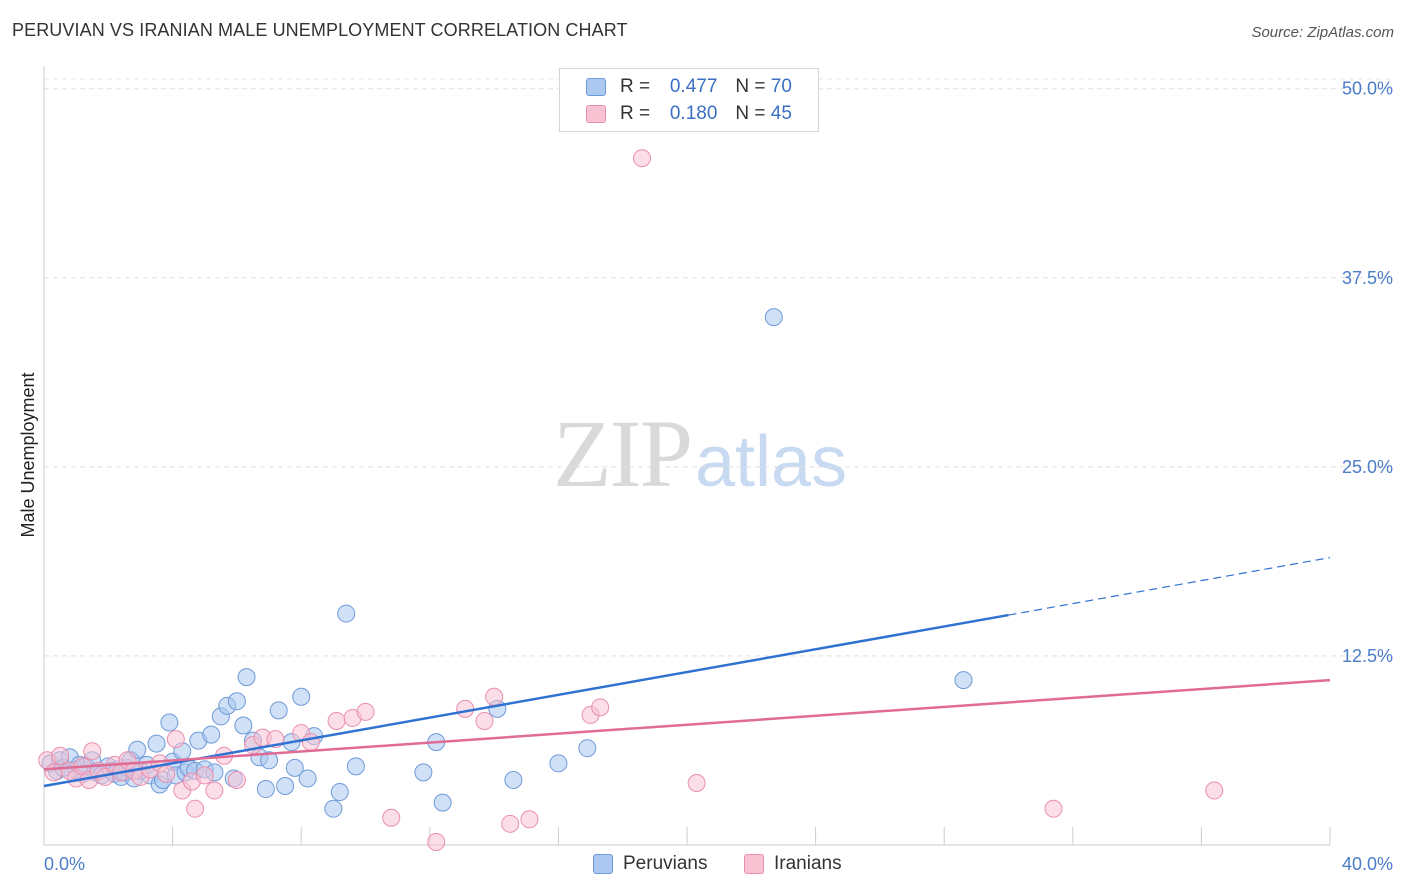 The height and width of the screenshot is (892, 1406). I want to click on y-tick-label: 37.5%, so click(1367, 278).